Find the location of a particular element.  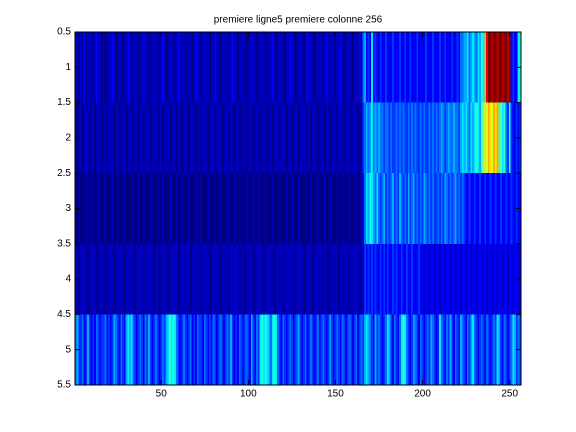

x-tick-label: 250 is located at coordinates (509, 394).